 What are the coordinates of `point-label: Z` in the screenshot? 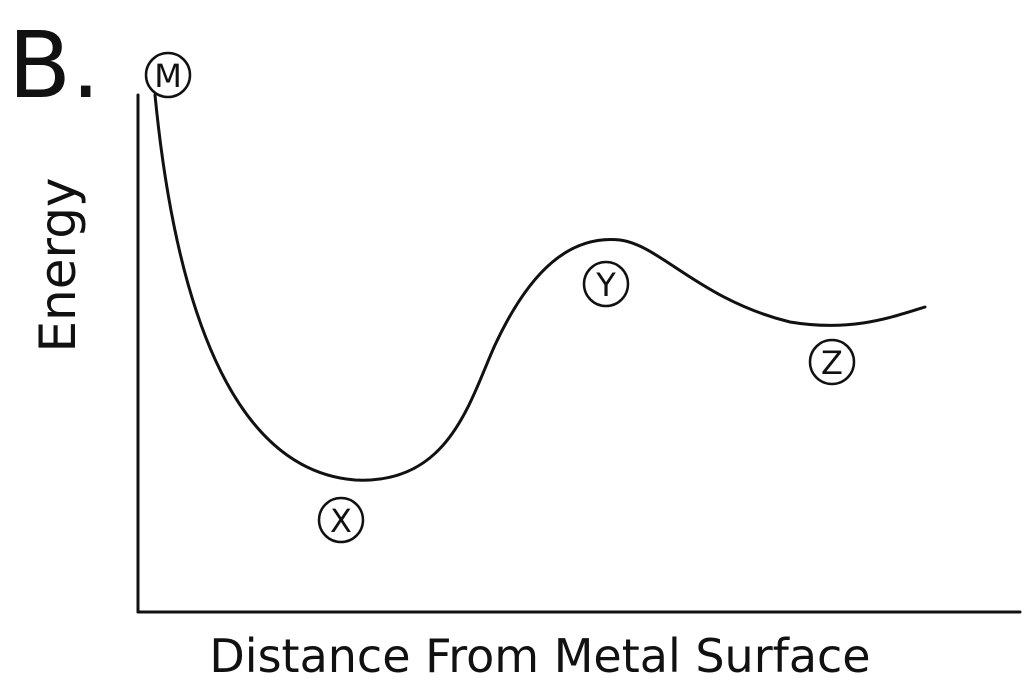 It's located at (832, 363).